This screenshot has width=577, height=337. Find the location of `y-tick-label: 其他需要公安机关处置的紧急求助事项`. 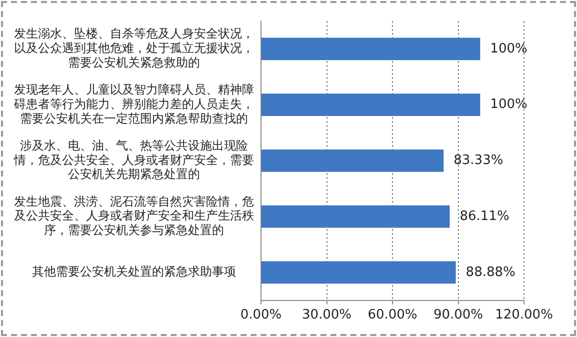

y-tick-label: 其他需要公安机关处置的紧急求助事项 is located at coordinates (134, 271).